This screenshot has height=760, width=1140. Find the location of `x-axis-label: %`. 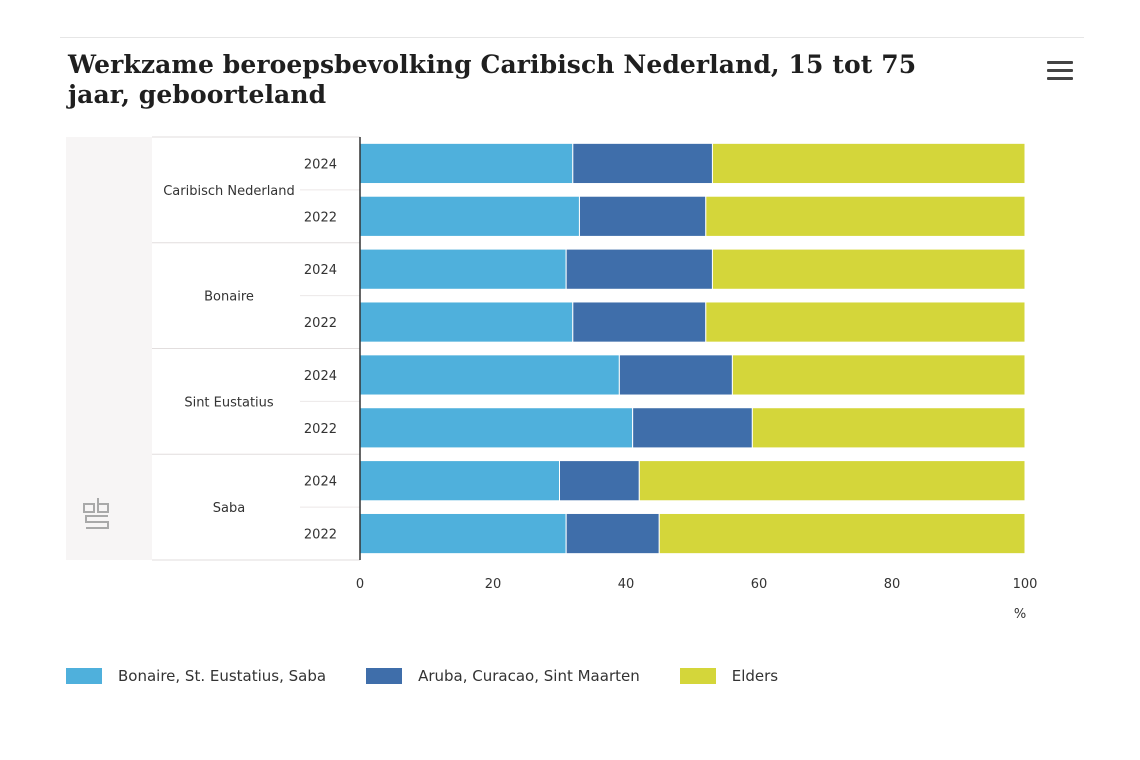

x-axis-label: % is located at coordinates (1020, 614).